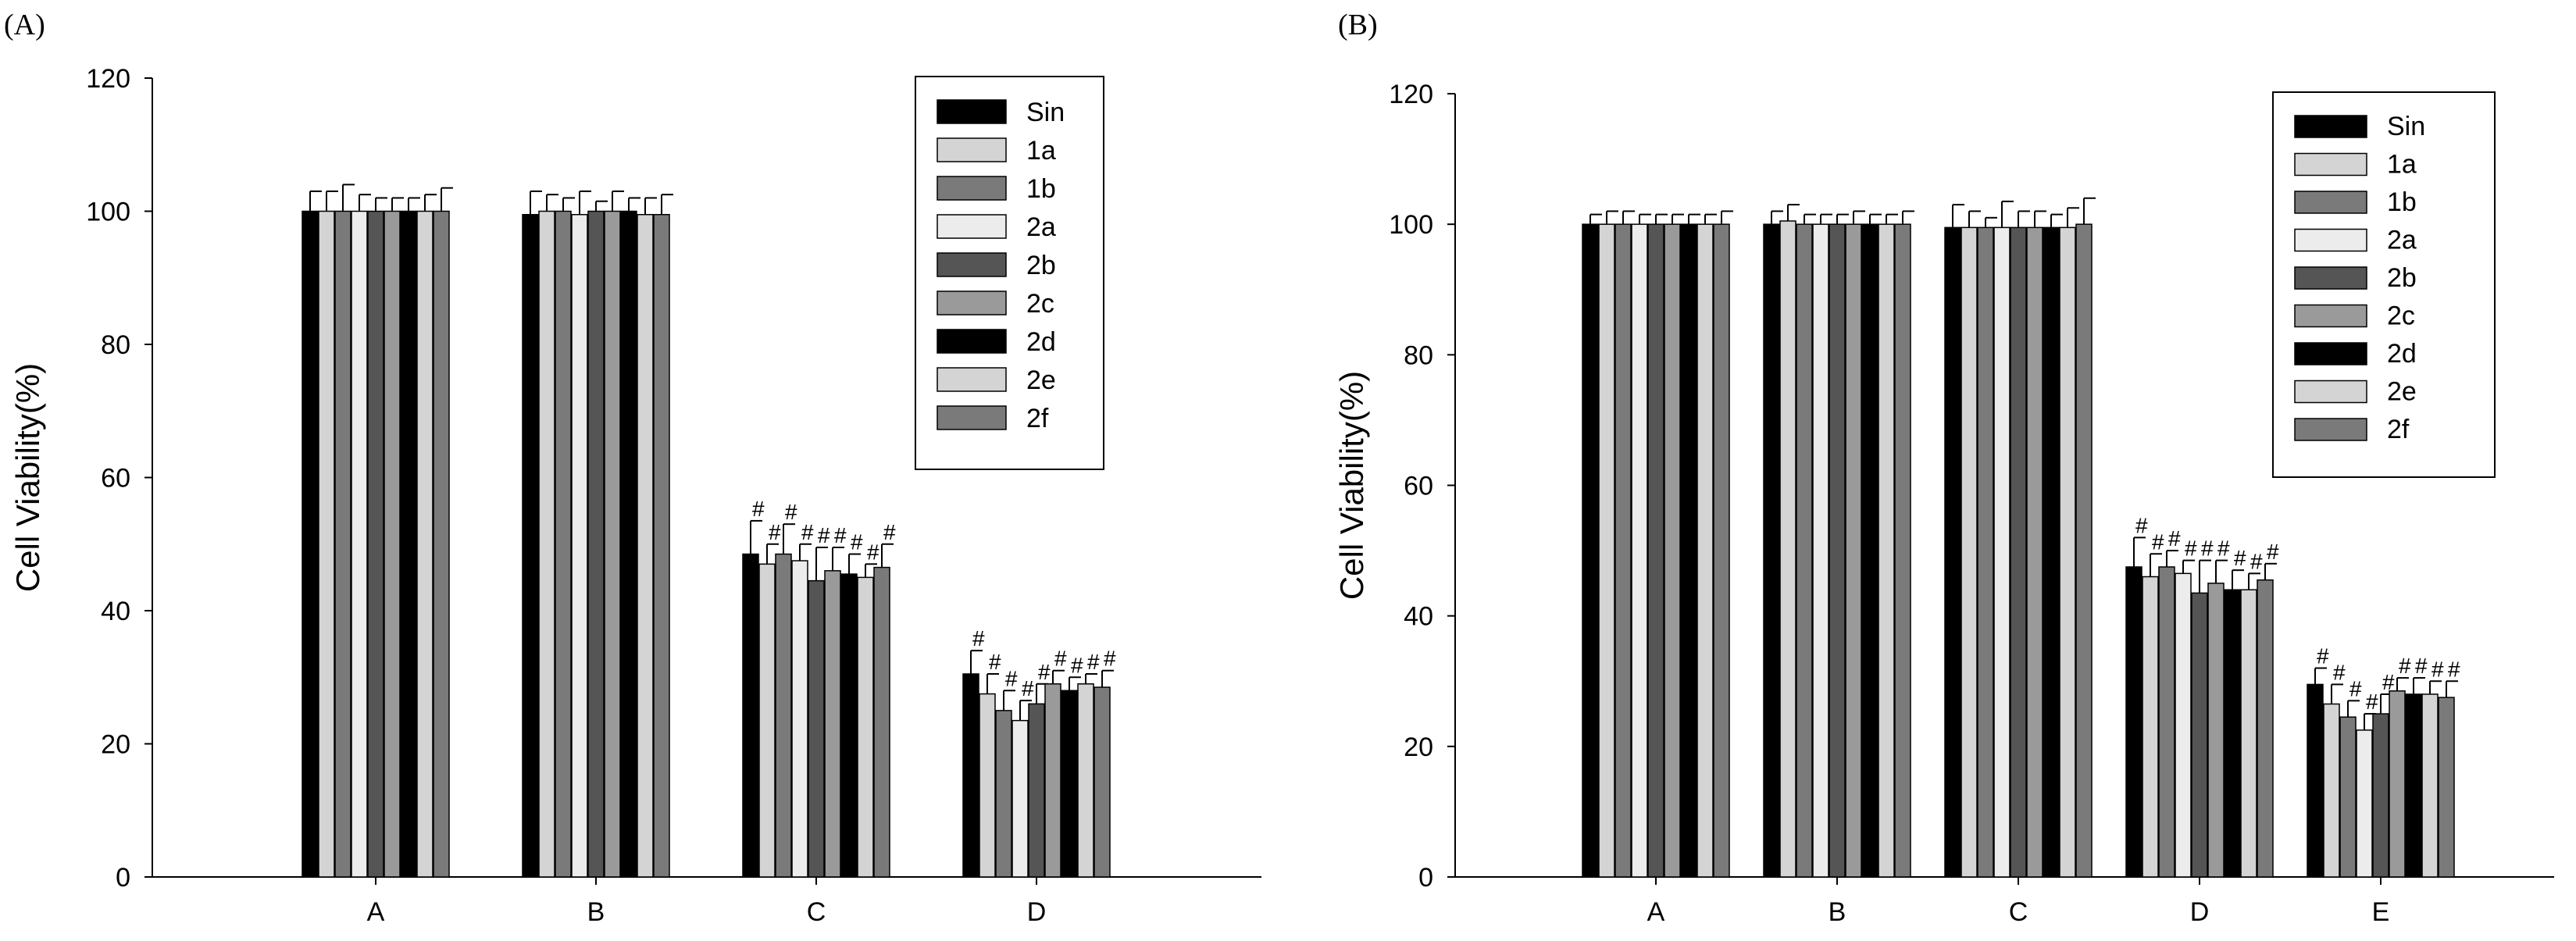  Describe the element at coordinates (2330, 127) in the screenshot. I see `legend-swatch-Sin` at that location.